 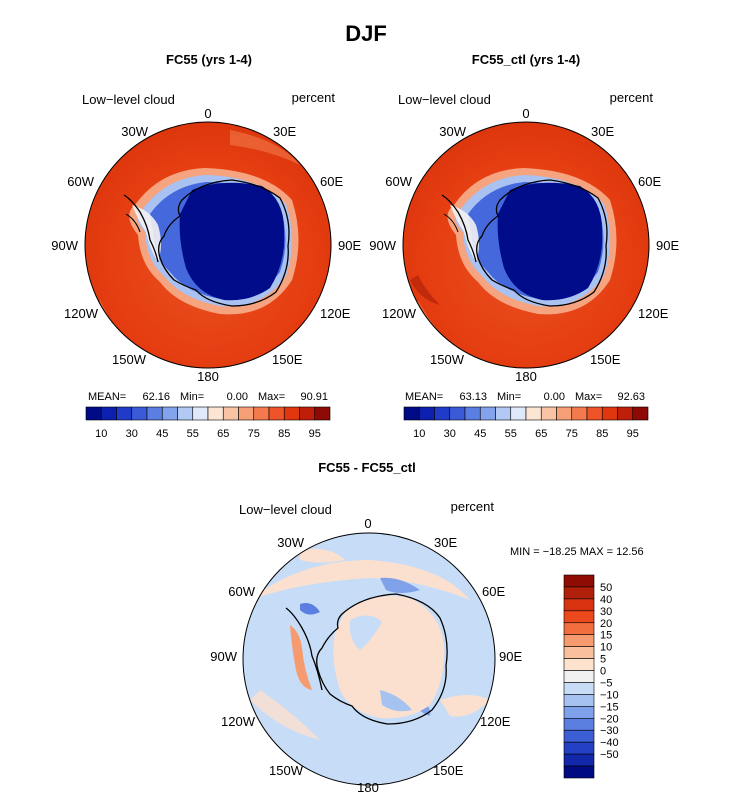 I want to click on variable-label: Low−level cloud, so click(x=285, y=509).